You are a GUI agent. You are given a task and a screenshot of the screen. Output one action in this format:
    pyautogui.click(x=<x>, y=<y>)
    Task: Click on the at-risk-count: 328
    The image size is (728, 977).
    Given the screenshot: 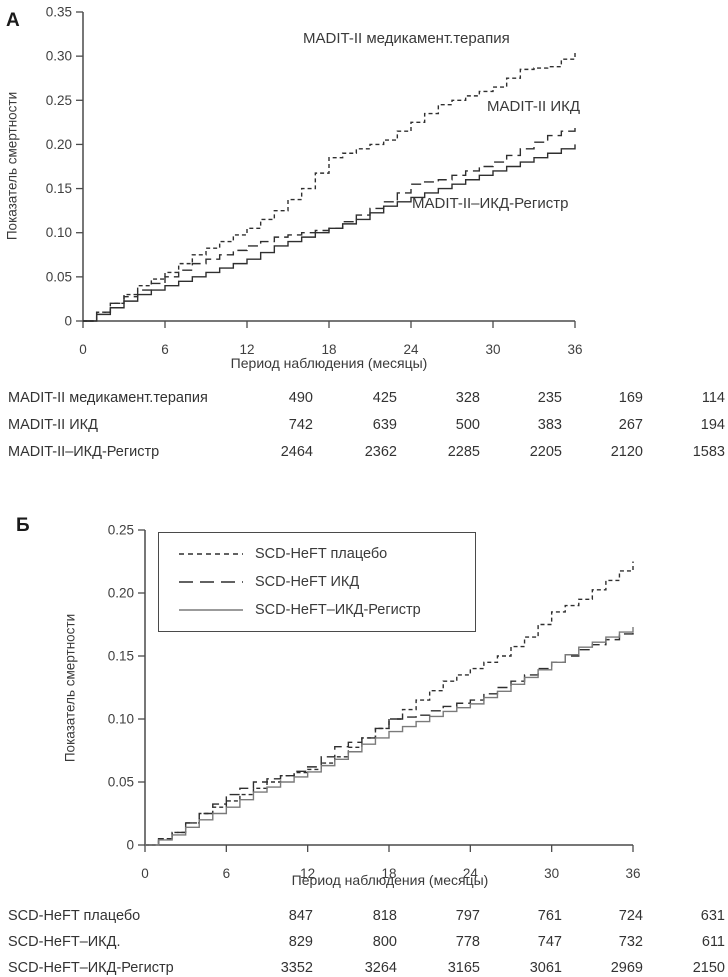 What is the action you would take?
    pyautogui.click(x=467, y=398)
    